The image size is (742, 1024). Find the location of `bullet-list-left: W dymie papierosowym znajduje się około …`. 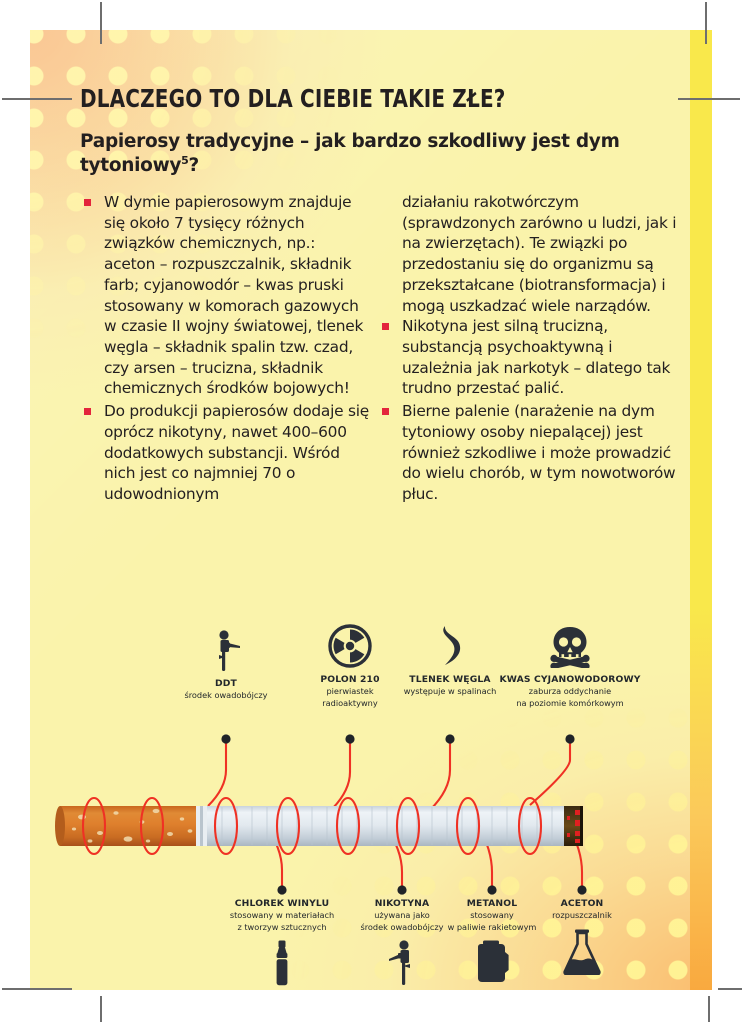

bullet-list-left: W dymie papierosowym znajduje się około … is located at coordinates (225, 348).